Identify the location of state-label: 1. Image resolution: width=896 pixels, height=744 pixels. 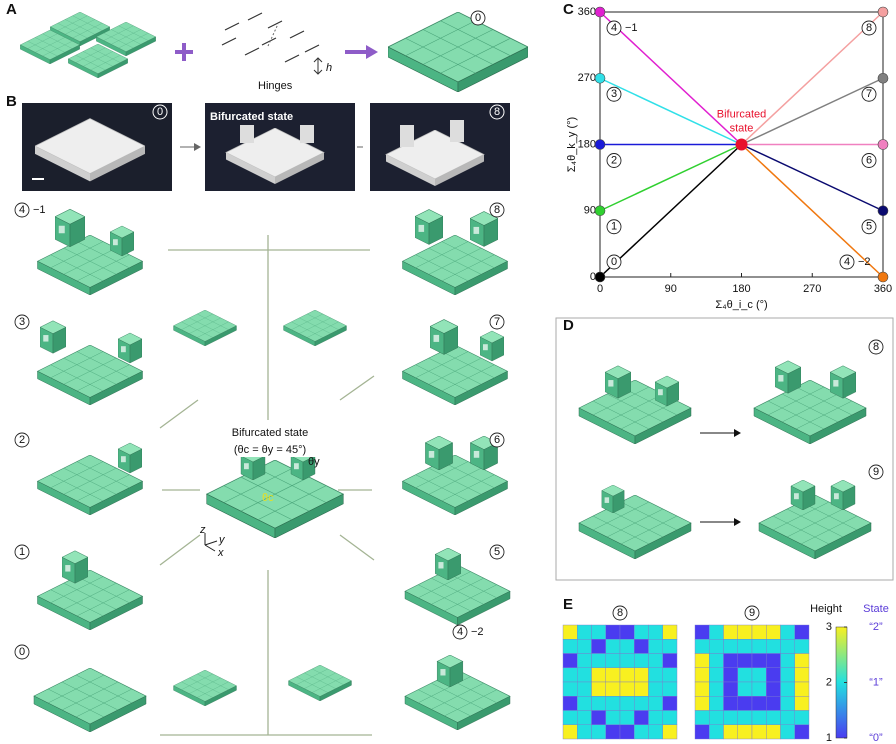
(22, 552).